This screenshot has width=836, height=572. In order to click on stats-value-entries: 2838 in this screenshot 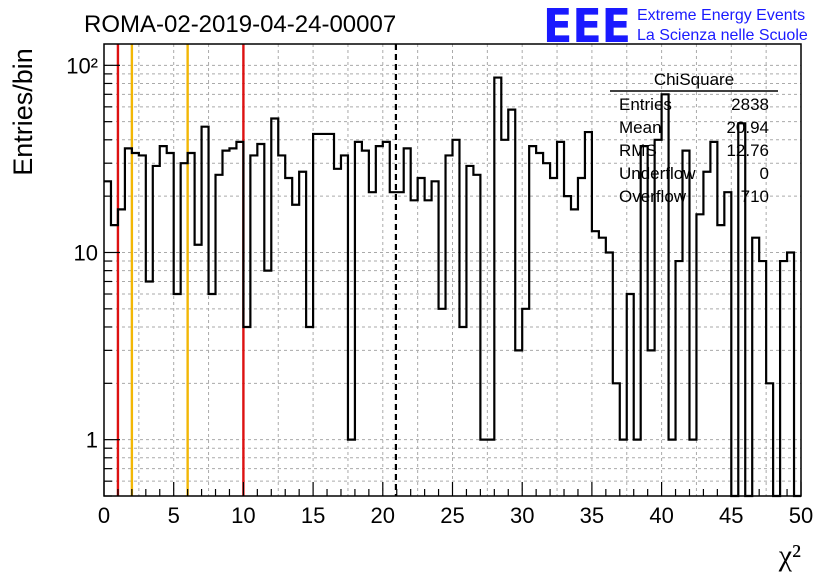, I will do `click(750, 104)`.